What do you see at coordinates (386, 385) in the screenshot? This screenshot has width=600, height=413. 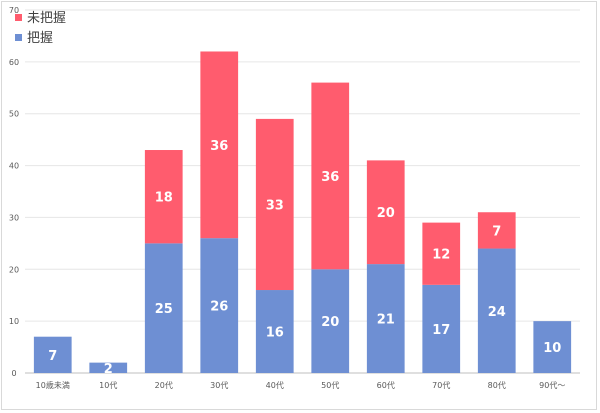 I see `x-category-label: 60代` at bounding box center [386, 385].